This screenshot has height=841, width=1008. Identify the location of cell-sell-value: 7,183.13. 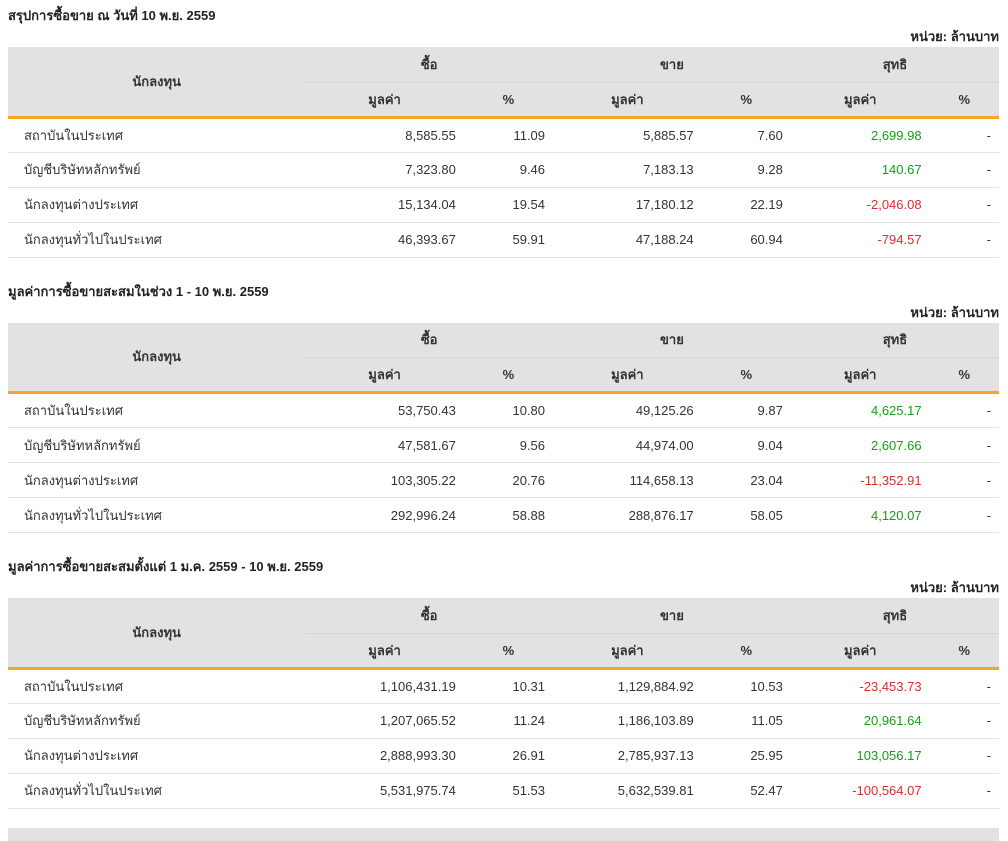
(627, 170).